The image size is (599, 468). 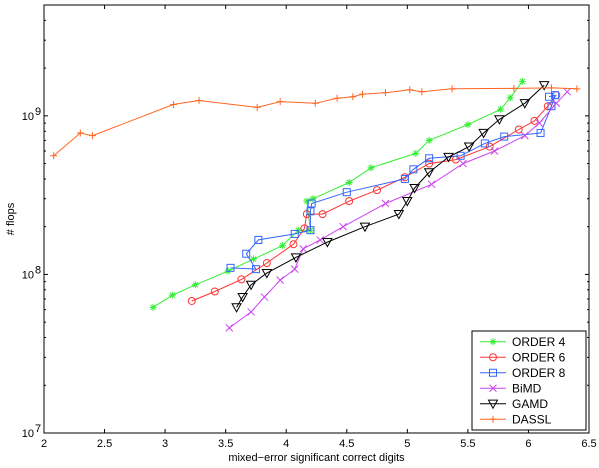 What do you see at coordinates (467, 444) in the screenshot?
I see `x-tick-label: 5.5` at bounding box center [467, 444].